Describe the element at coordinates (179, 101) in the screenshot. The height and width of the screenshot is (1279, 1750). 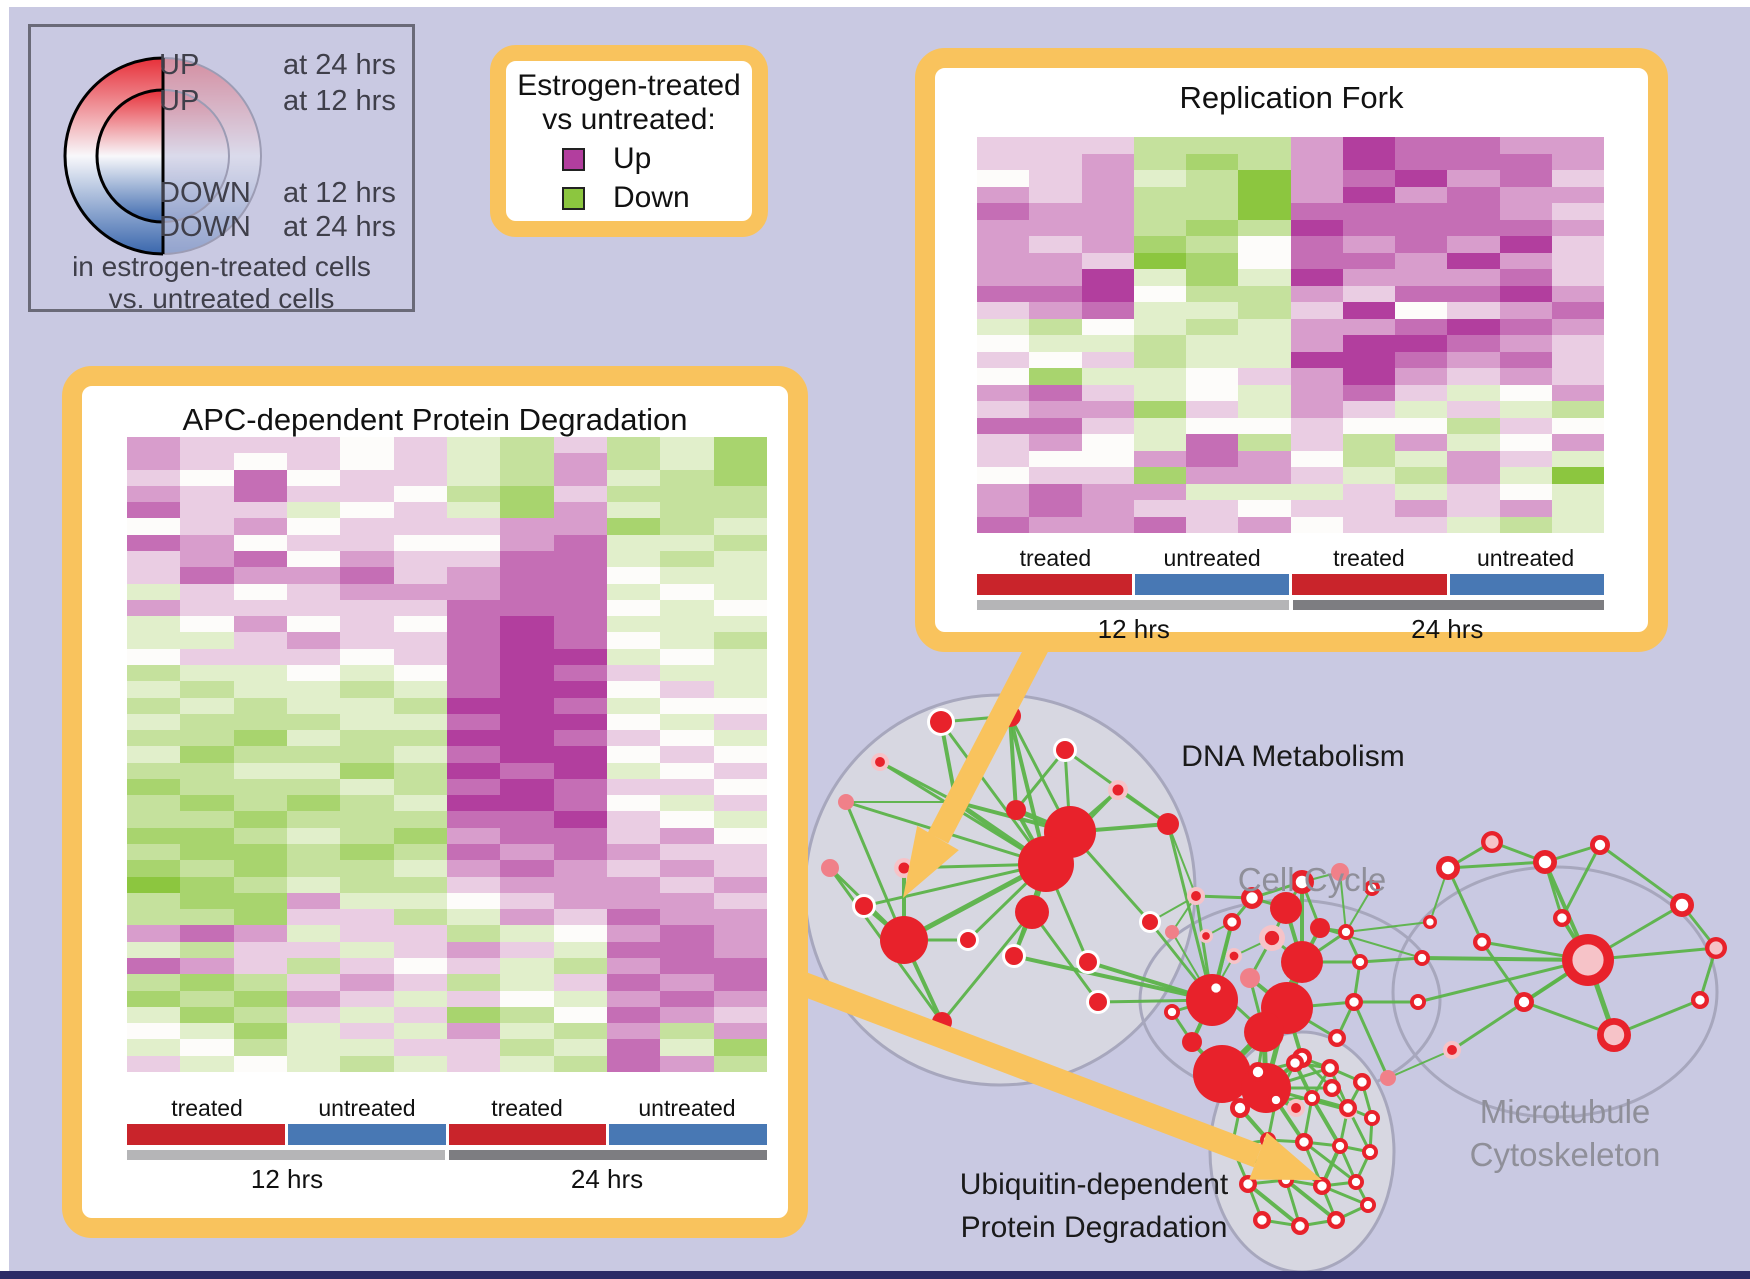
I see `ring-label-up-inner: UP` at that location.